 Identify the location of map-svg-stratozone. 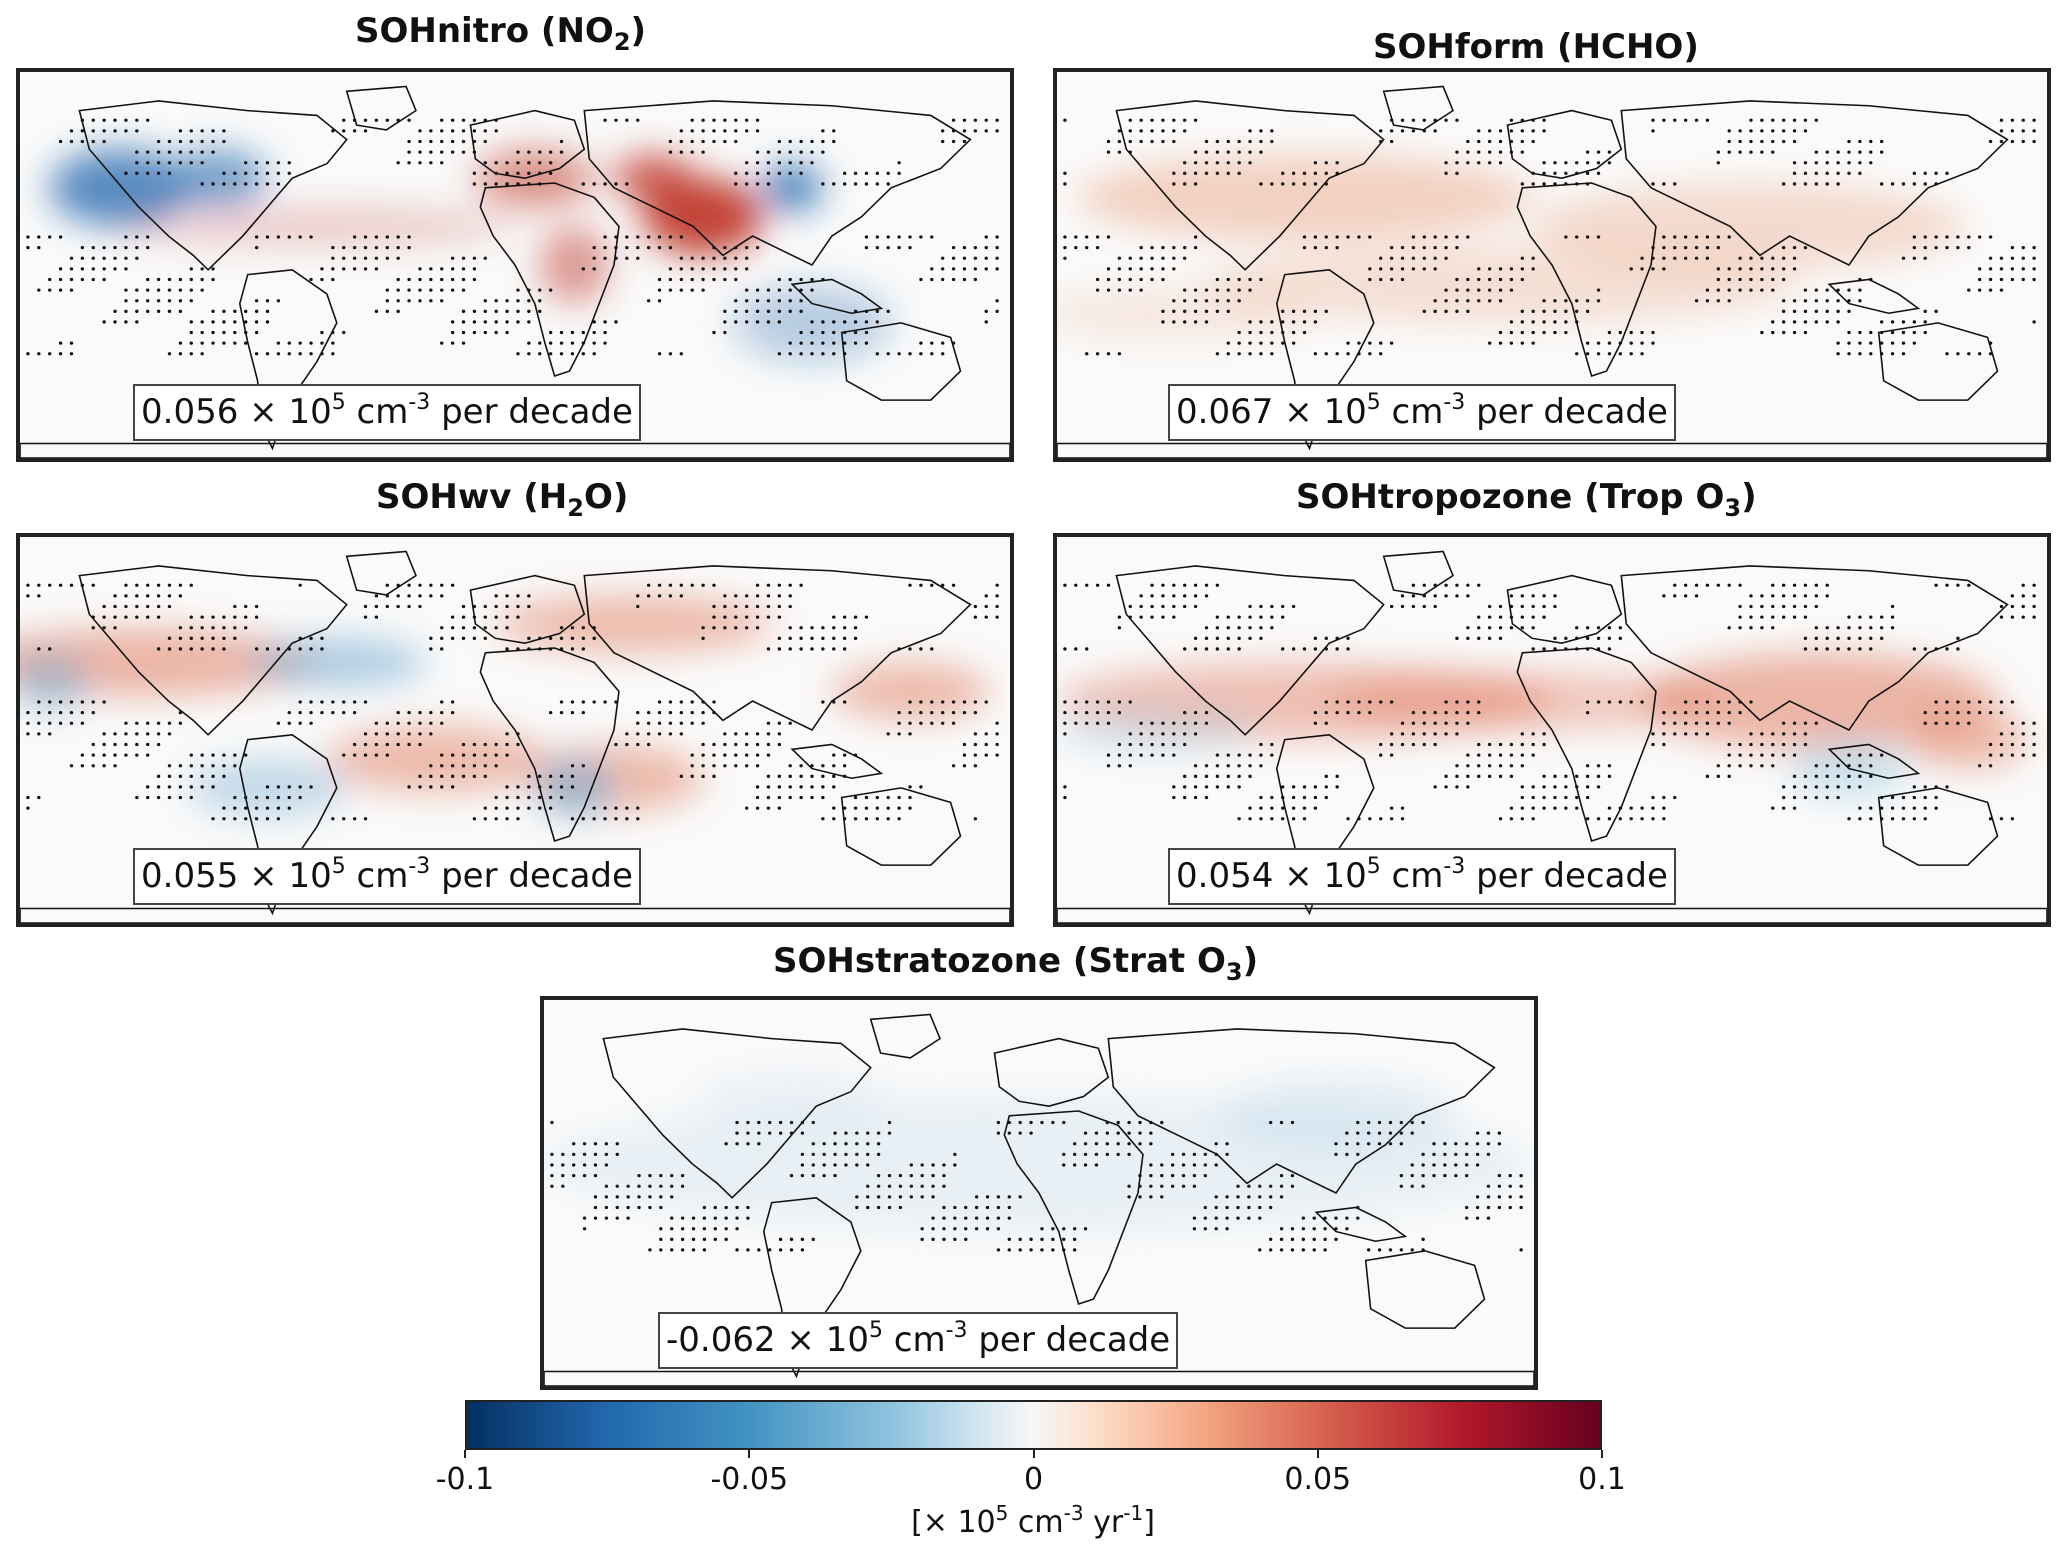
(1039, 1199).